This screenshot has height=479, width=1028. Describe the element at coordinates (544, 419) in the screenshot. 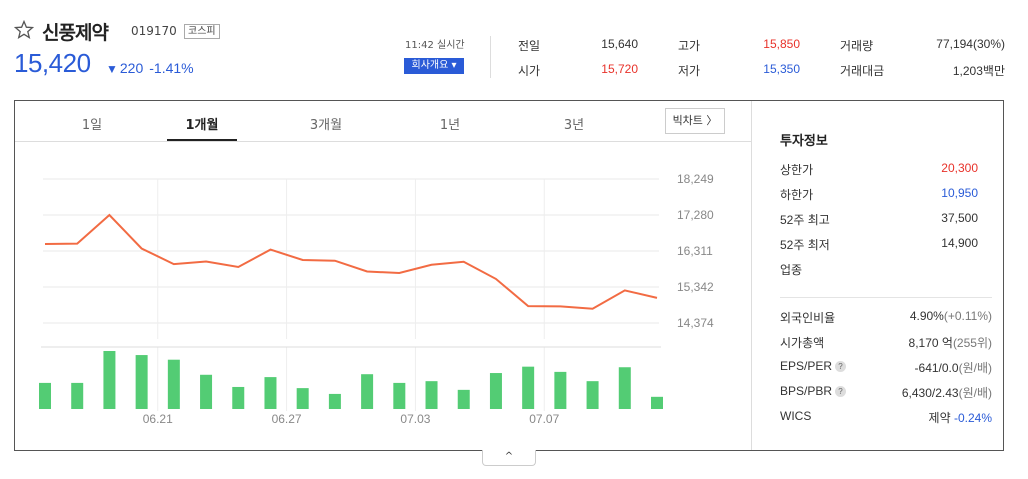

I see `date-tick-label: 07.07` at that location.